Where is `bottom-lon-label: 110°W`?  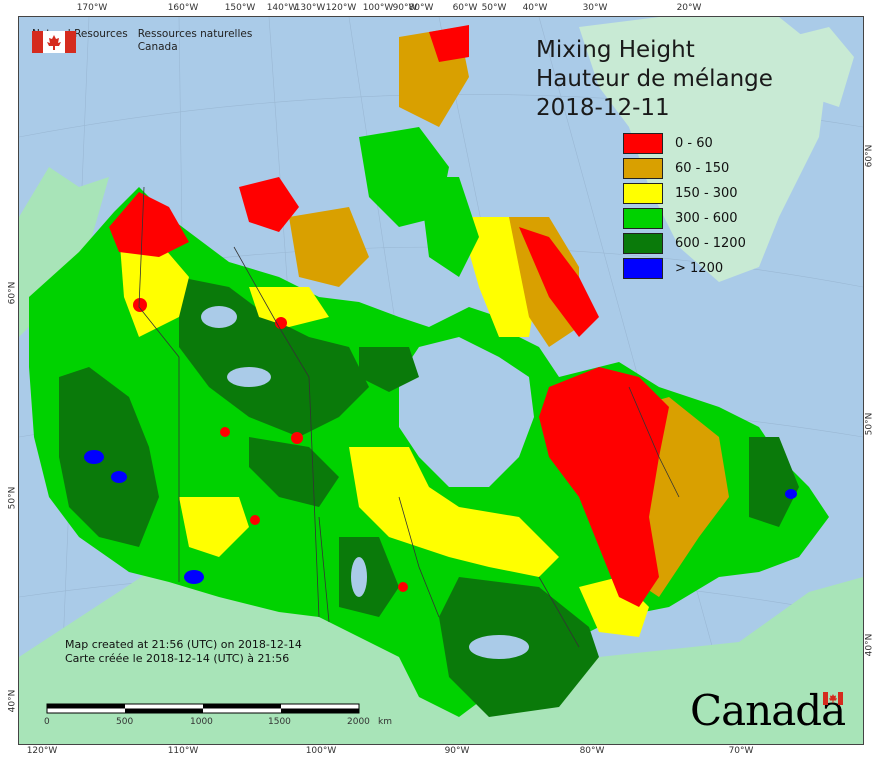
bottom-lon-label: 110°W is located at coordinates (183, 751).